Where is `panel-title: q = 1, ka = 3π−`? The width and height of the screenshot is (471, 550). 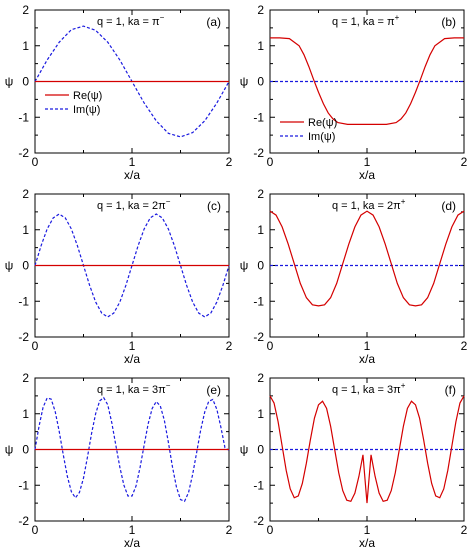
panel-title: q = 1, ka = 3π− is located at coordinates (134, 388).